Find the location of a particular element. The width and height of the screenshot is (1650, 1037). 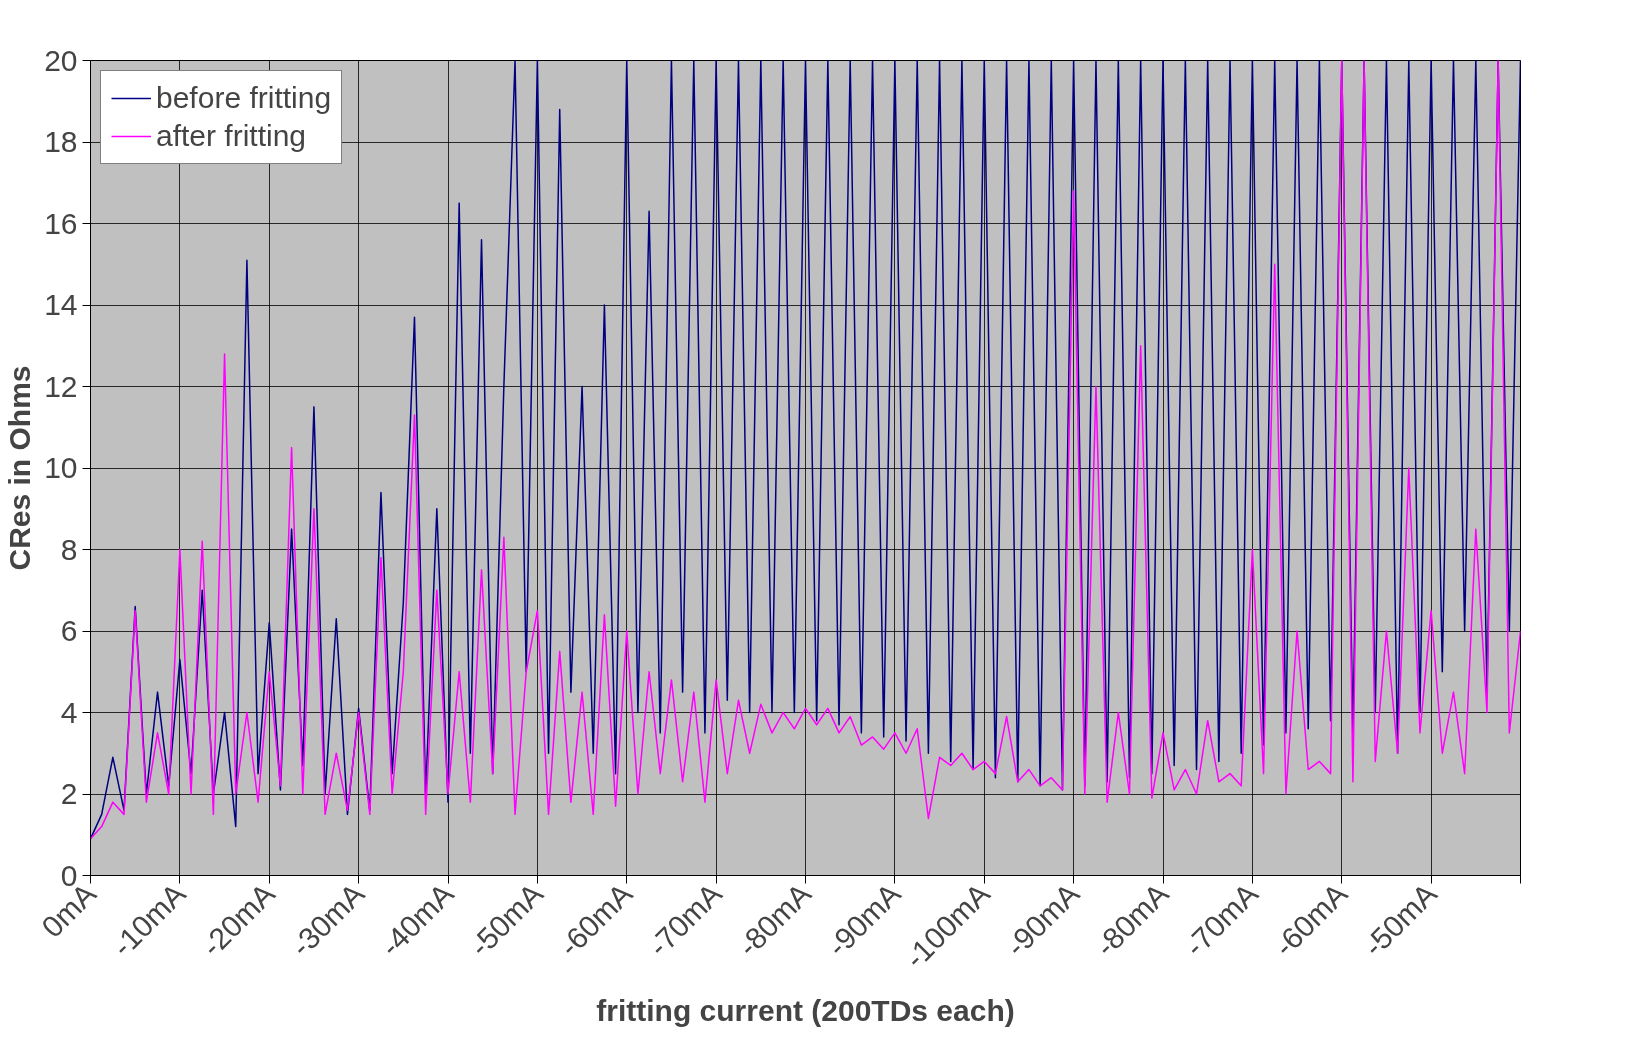

y-tick-label: 6 is located at coordinates (69, 630).